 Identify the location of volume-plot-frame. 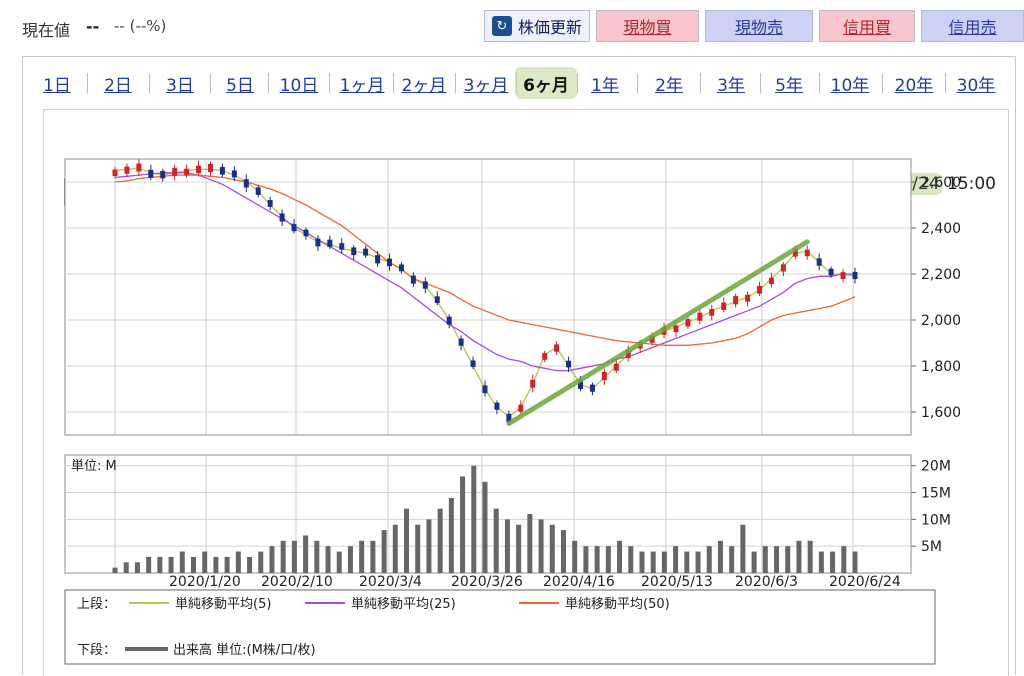
(488, 514).